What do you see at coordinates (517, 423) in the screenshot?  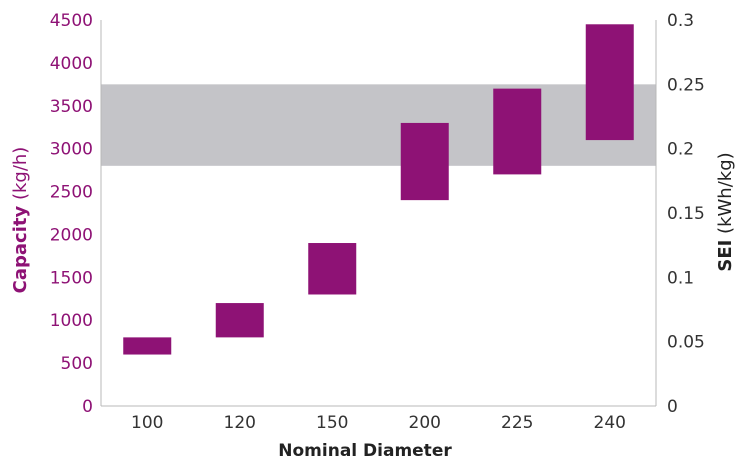 I see `x-tick-label: 225` at bounding box center [517, 423].